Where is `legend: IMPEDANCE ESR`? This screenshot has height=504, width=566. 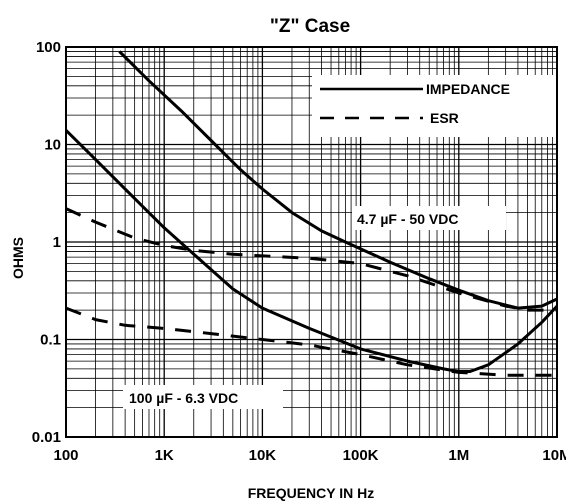 legend: IMPEDANCE ESR is located at coordinates (434, 106).